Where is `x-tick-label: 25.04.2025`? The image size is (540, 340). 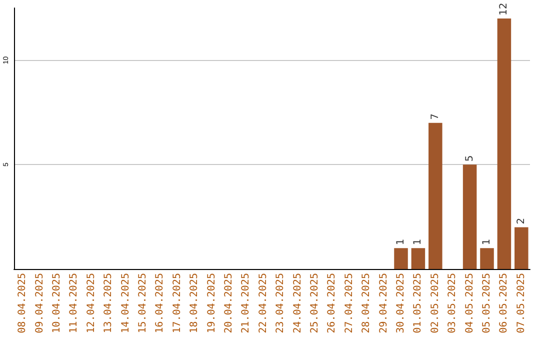 x-tick-label: 25.04.2025 is located at coordinates (315, 303).